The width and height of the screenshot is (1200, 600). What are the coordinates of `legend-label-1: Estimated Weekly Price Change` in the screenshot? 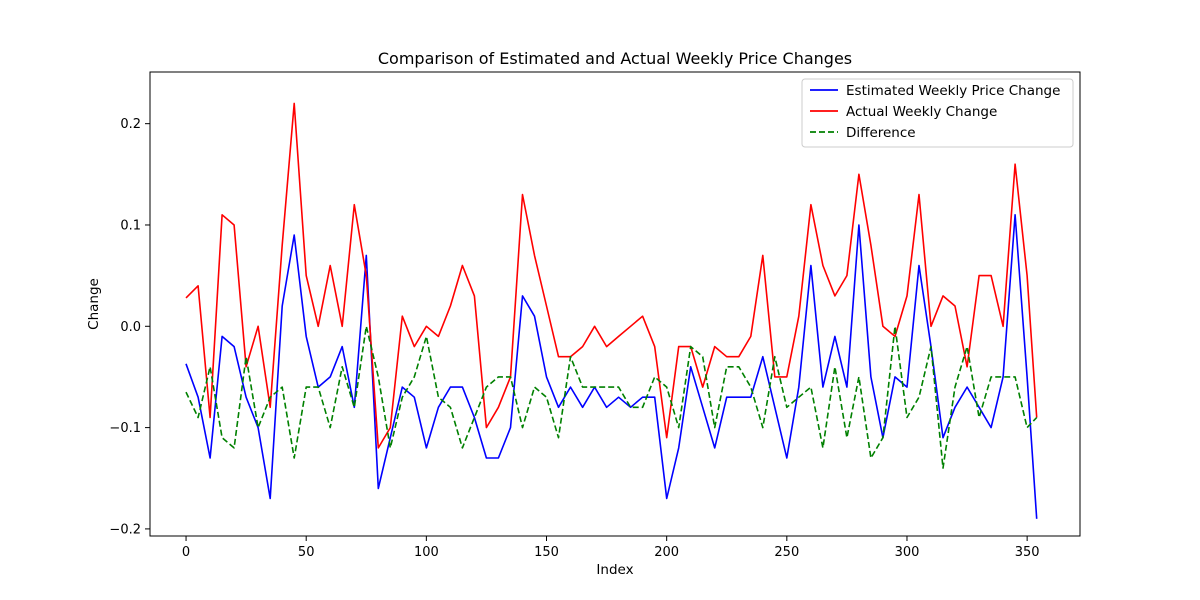 It's located at (953, 91).